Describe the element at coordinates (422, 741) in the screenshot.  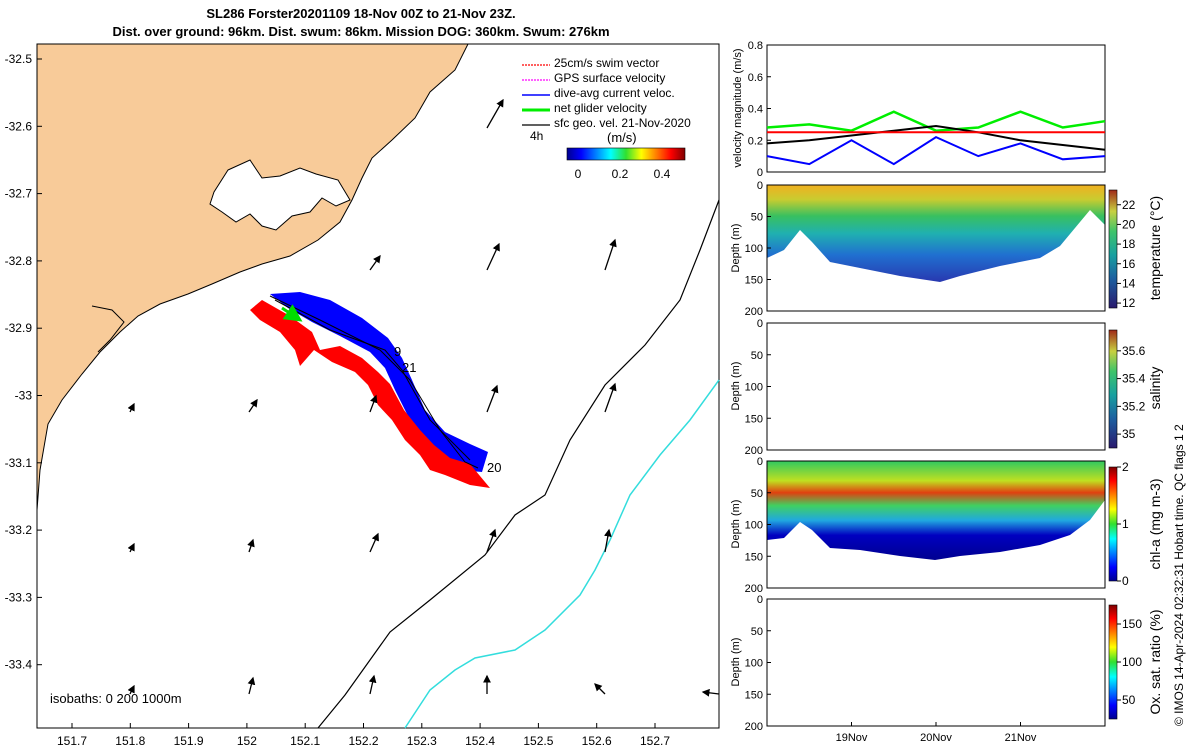
I see `map-x-tick-label: 152.3` at that location.